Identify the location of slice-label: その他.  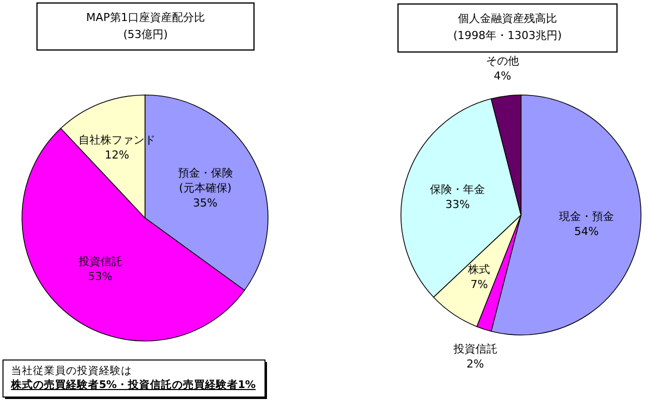
(502, 61).